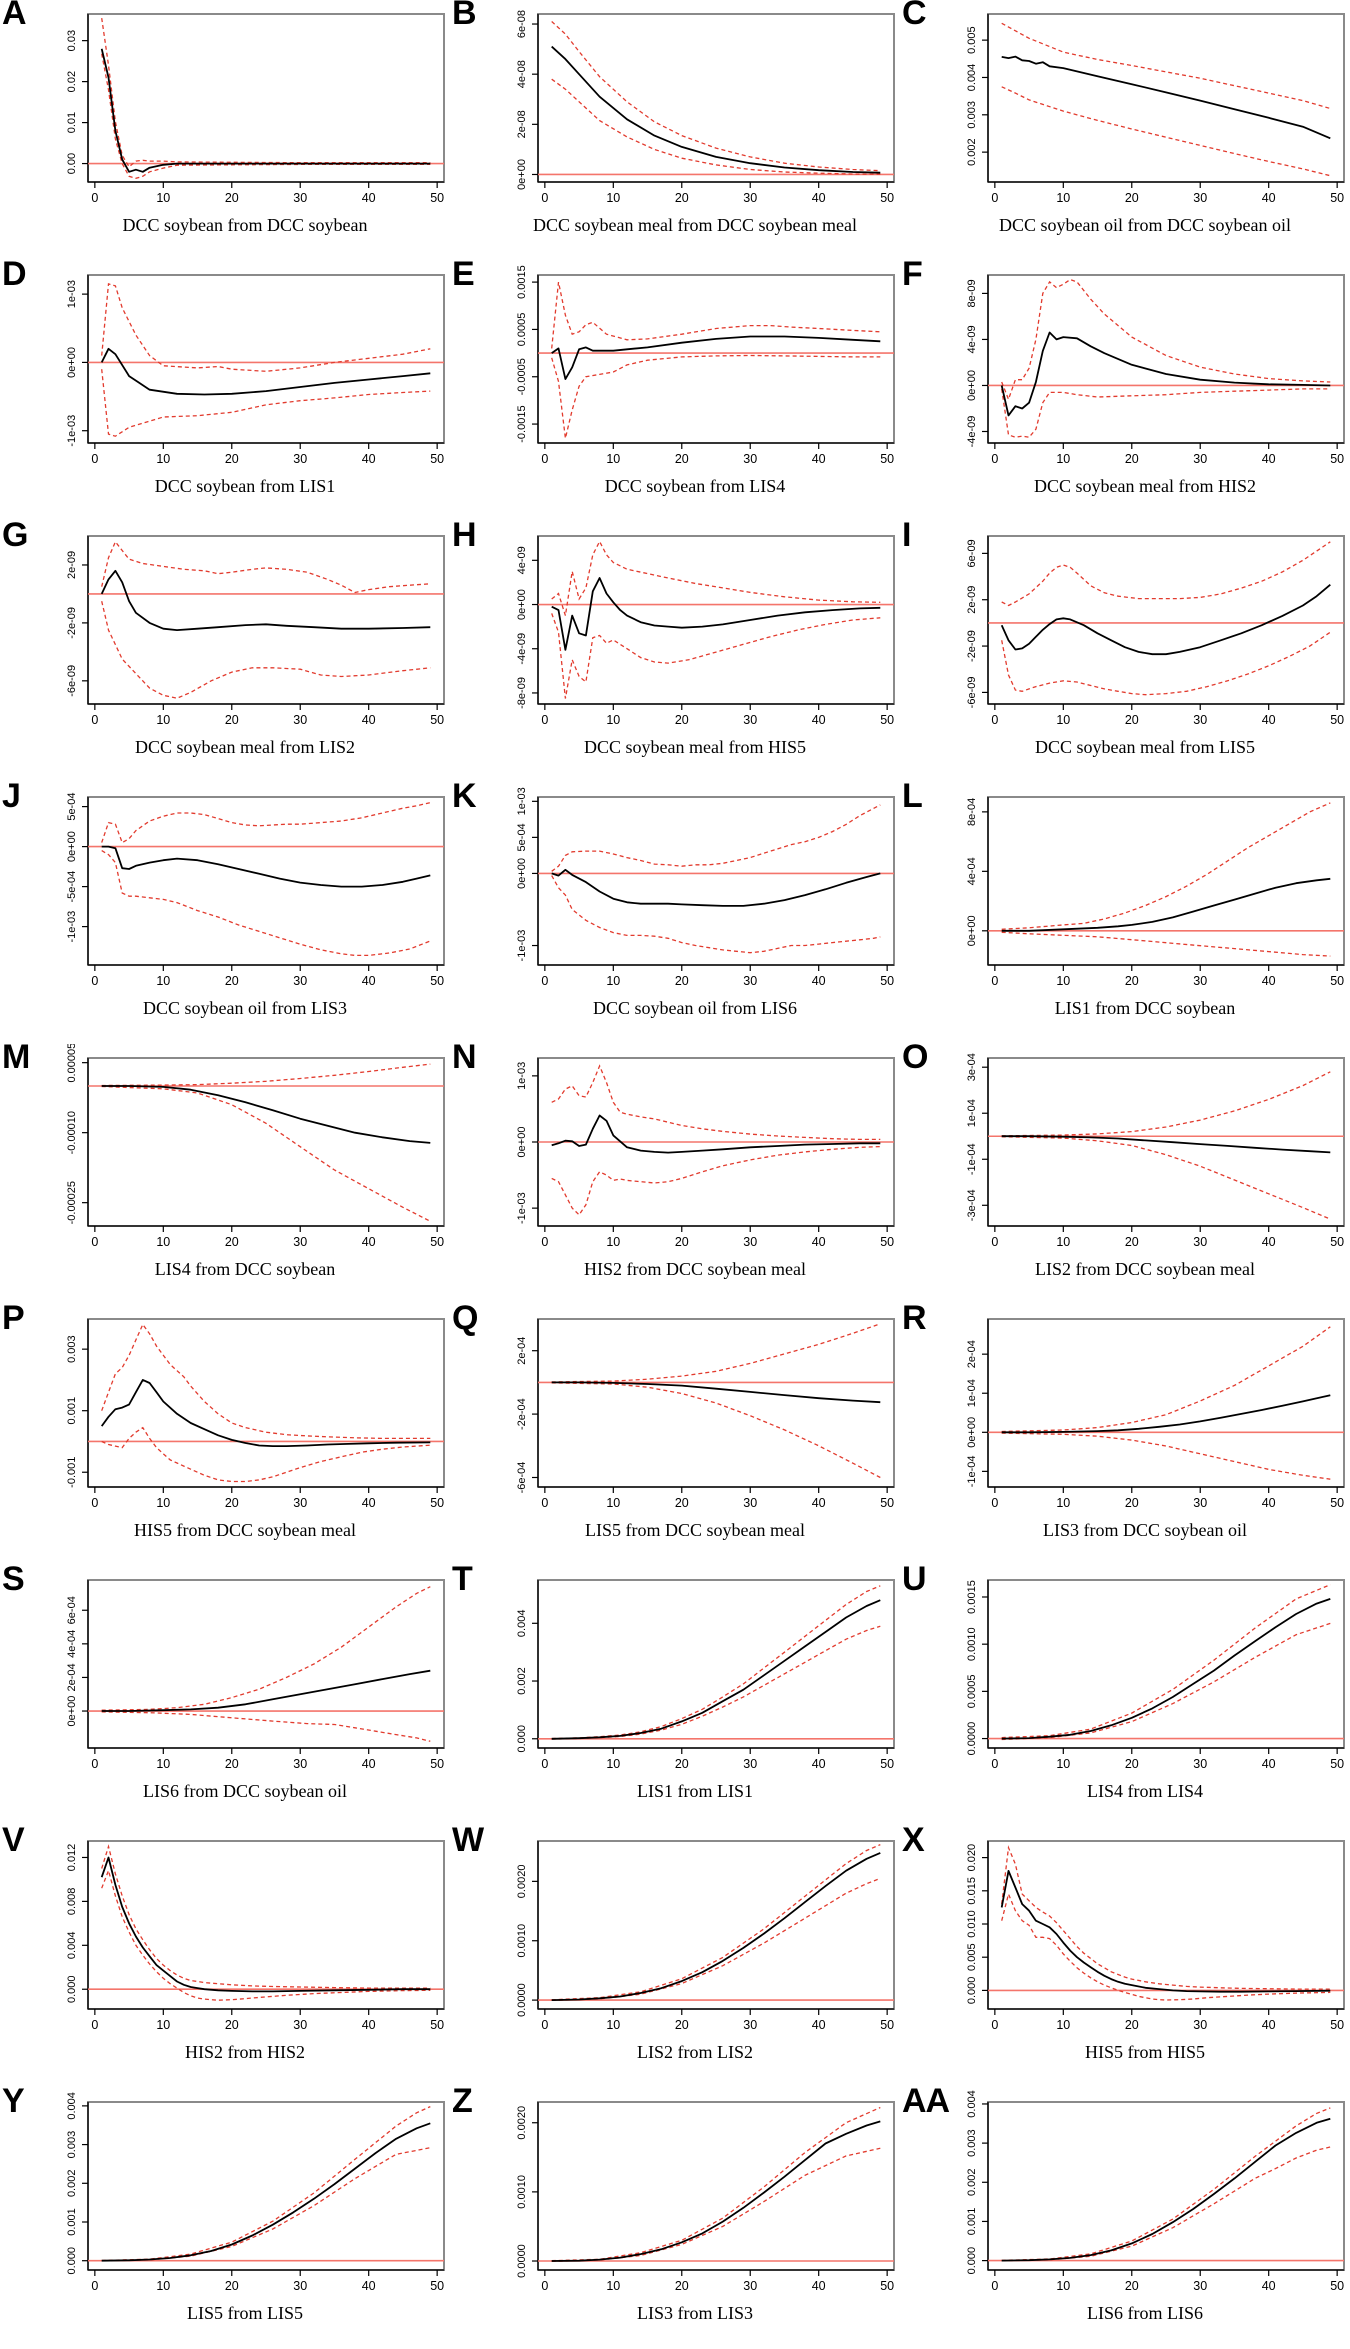 This screenshot has width=1350, height=2349. I want to click on panel-chart: 0 10 20 30 40 50 8e-04 4e-04 0e+00, so click(1155, 892).